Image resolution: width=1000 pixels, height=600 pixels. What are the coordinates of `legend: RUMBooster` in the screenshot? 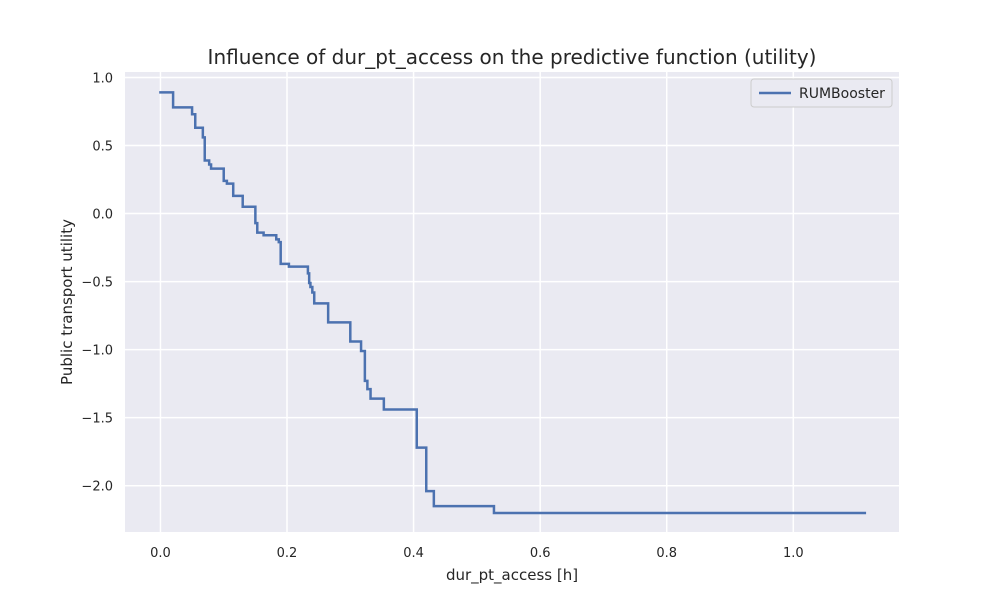 It's located at (821, 93).